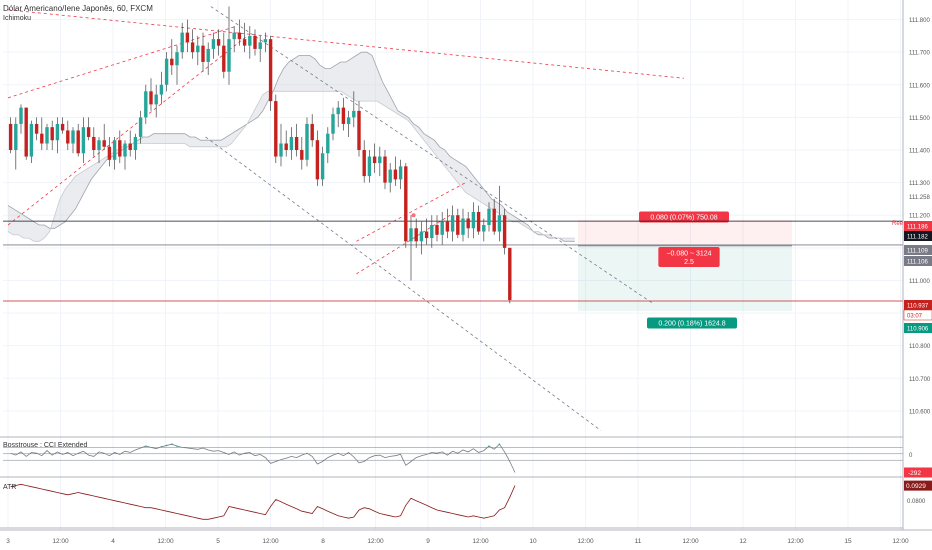  Describe the element at coordinates (113, 541) in the screenshot. I see `time-tick: 4` at that location.